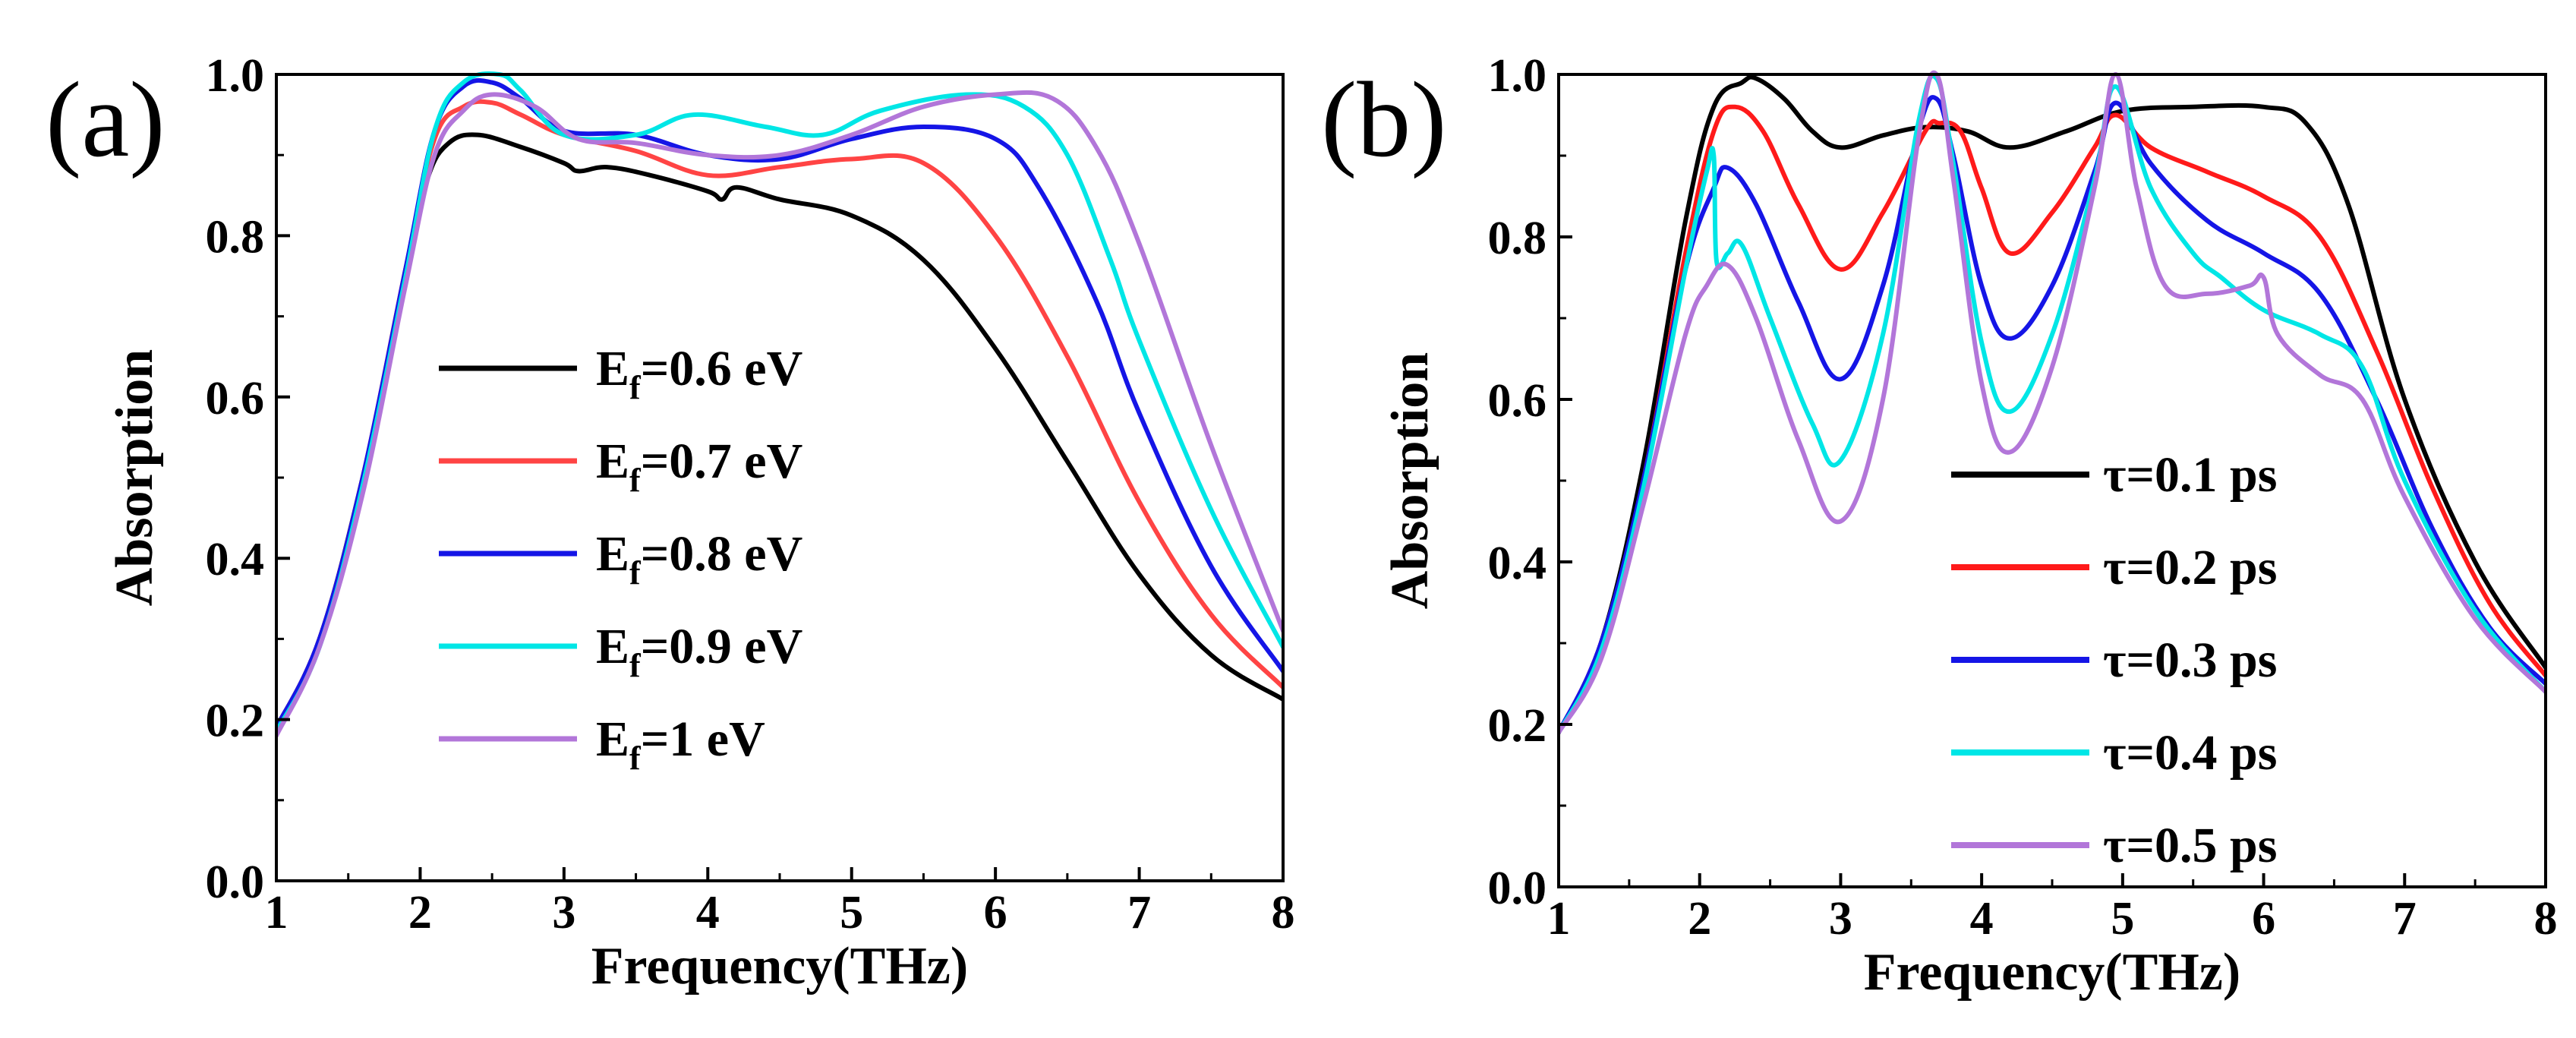  I want to click on legend-label: Ef=0.7 eV, so click(699, 467).